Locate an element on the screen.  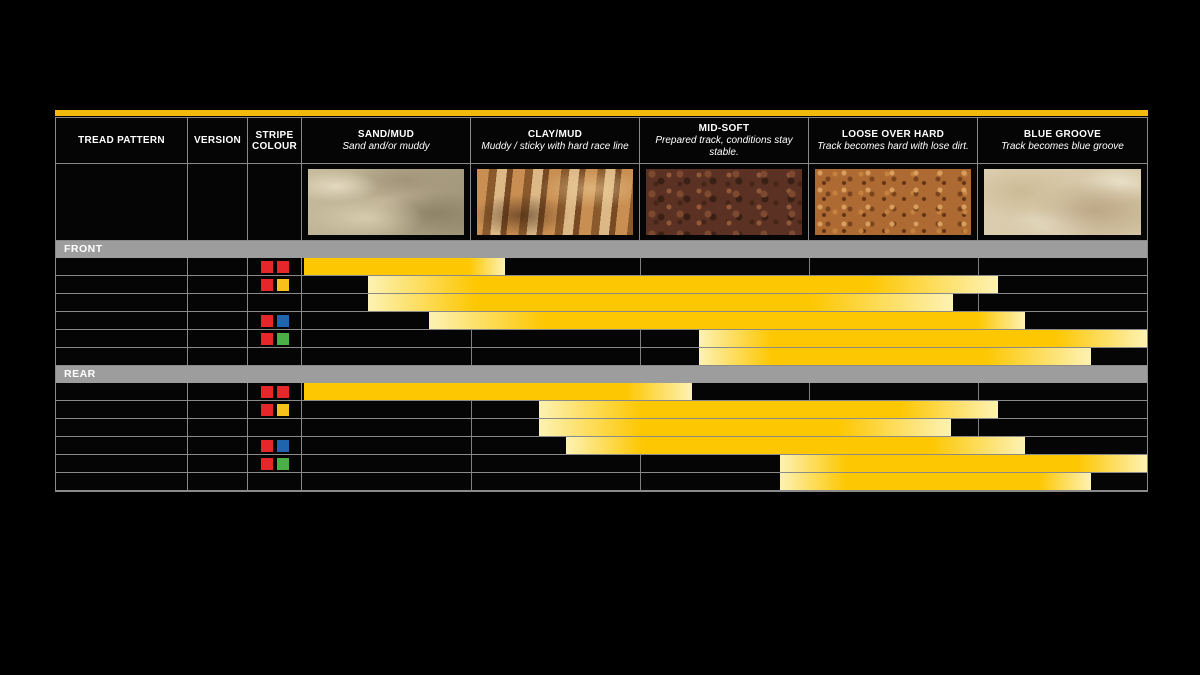
blue-groove-photo is located at coordinates (1062, 202).